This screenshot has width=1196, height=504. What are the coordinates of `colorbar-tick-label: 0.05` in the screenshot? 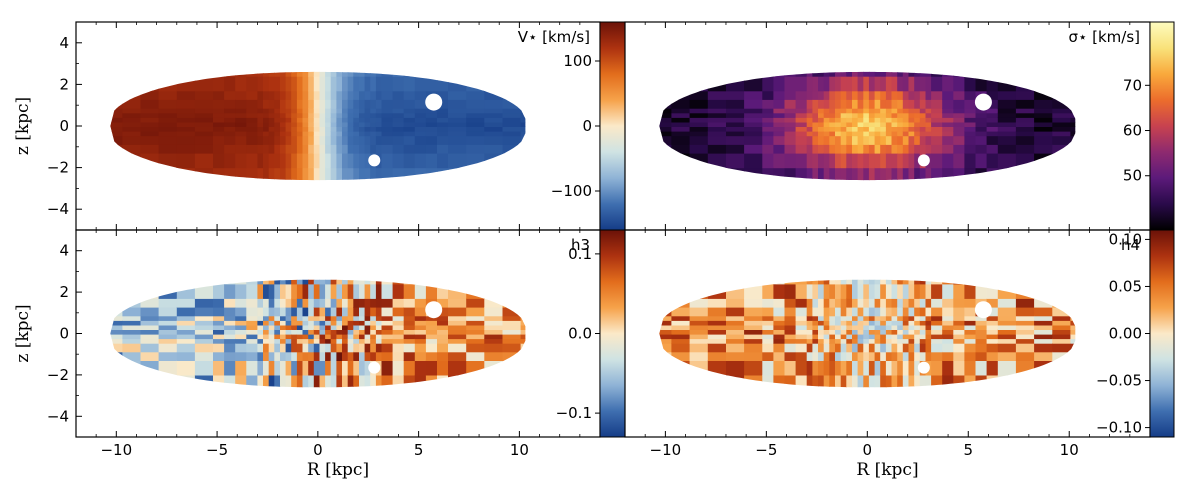 It's located at (1125, 286).